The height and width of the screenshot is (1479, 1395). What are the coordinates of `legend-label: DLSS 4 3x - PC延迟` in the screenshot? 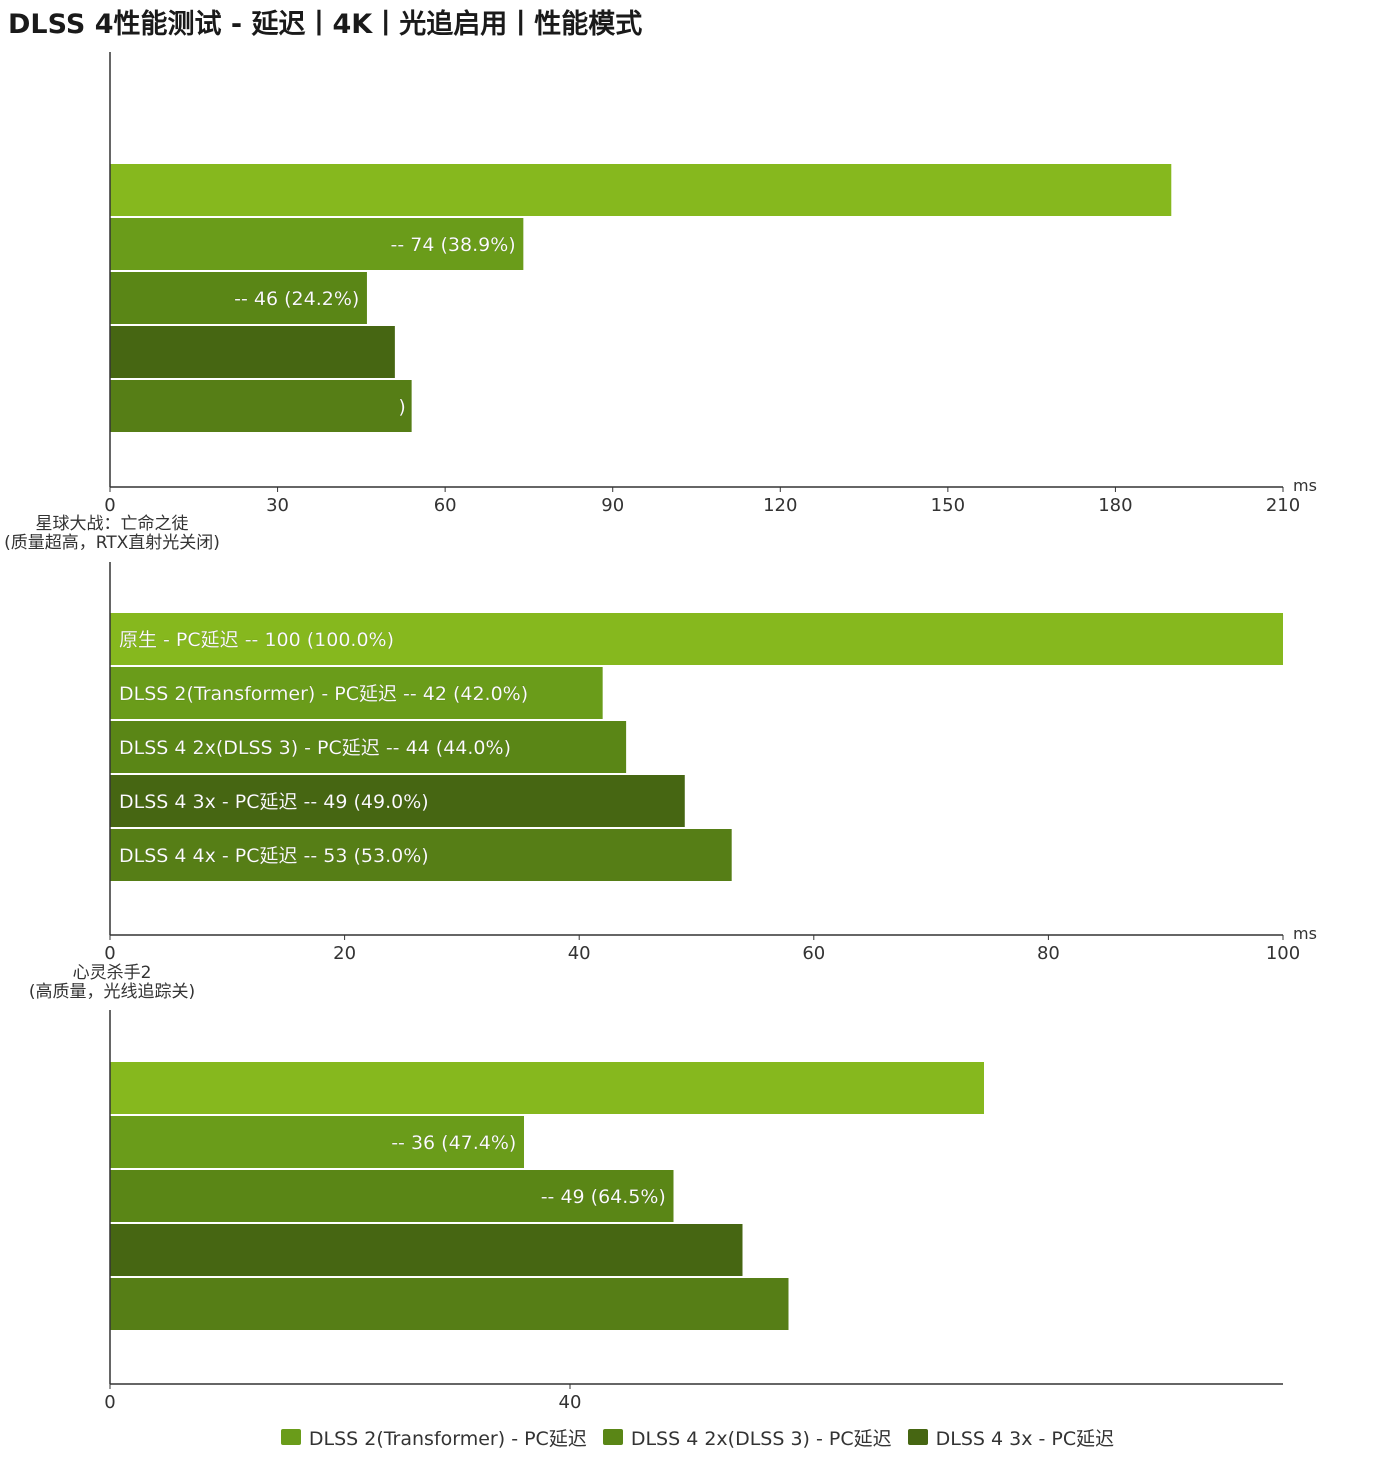 It's located at (1025, 1438).